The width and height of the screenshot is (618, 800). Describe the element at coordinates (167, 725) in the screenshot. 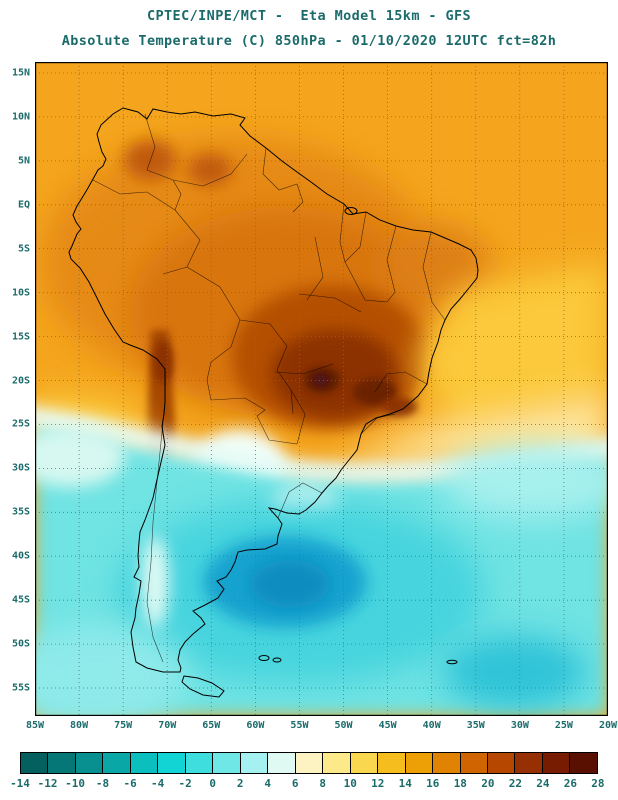

I see `lon-tick-label: 70W` at that location.